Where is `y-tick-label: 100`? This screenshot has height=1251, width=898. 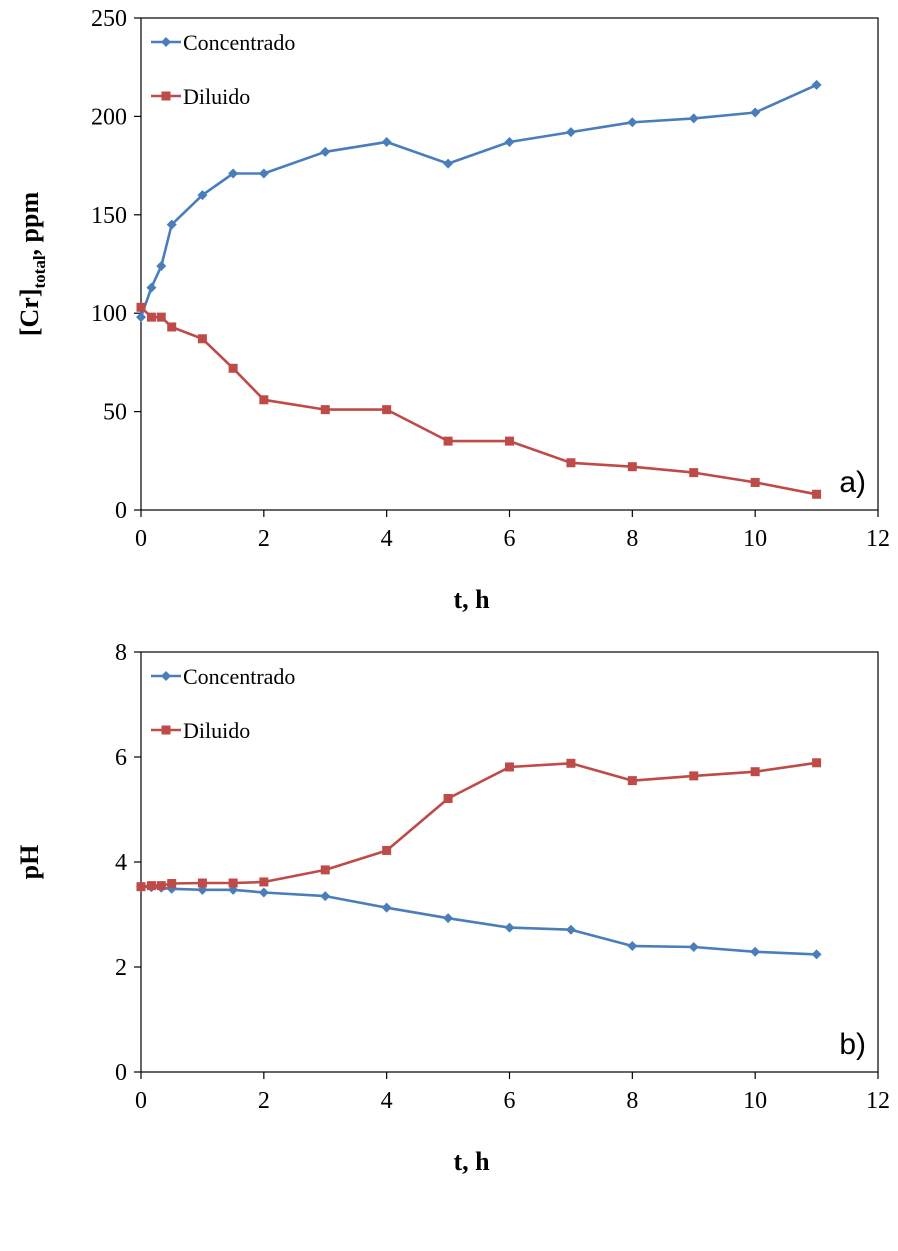 y-tick-label: 100 is located at coordinates (109, 314).